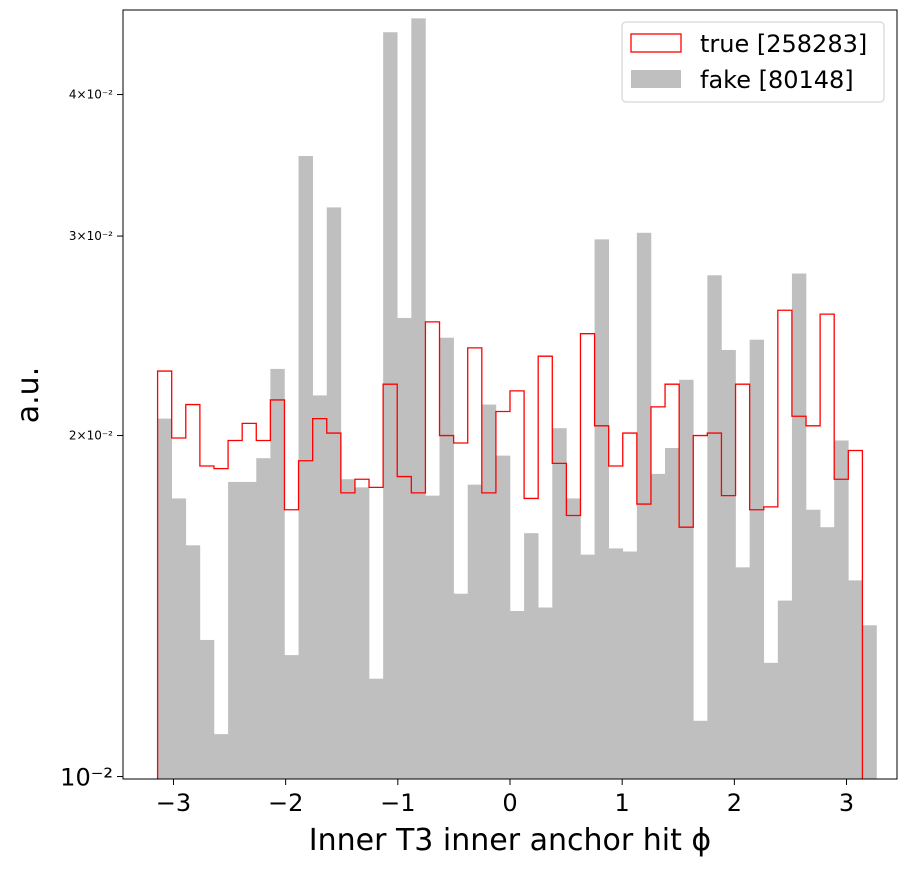  I want to click on x-tick-label: −3, so click(173, 803).